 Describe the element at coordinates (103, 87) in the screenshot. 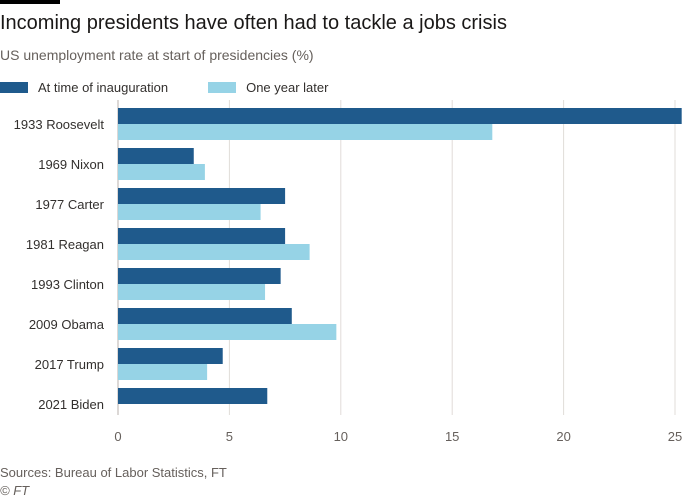

I see `legend-label-inauguration: At time of inauguration` at that location.